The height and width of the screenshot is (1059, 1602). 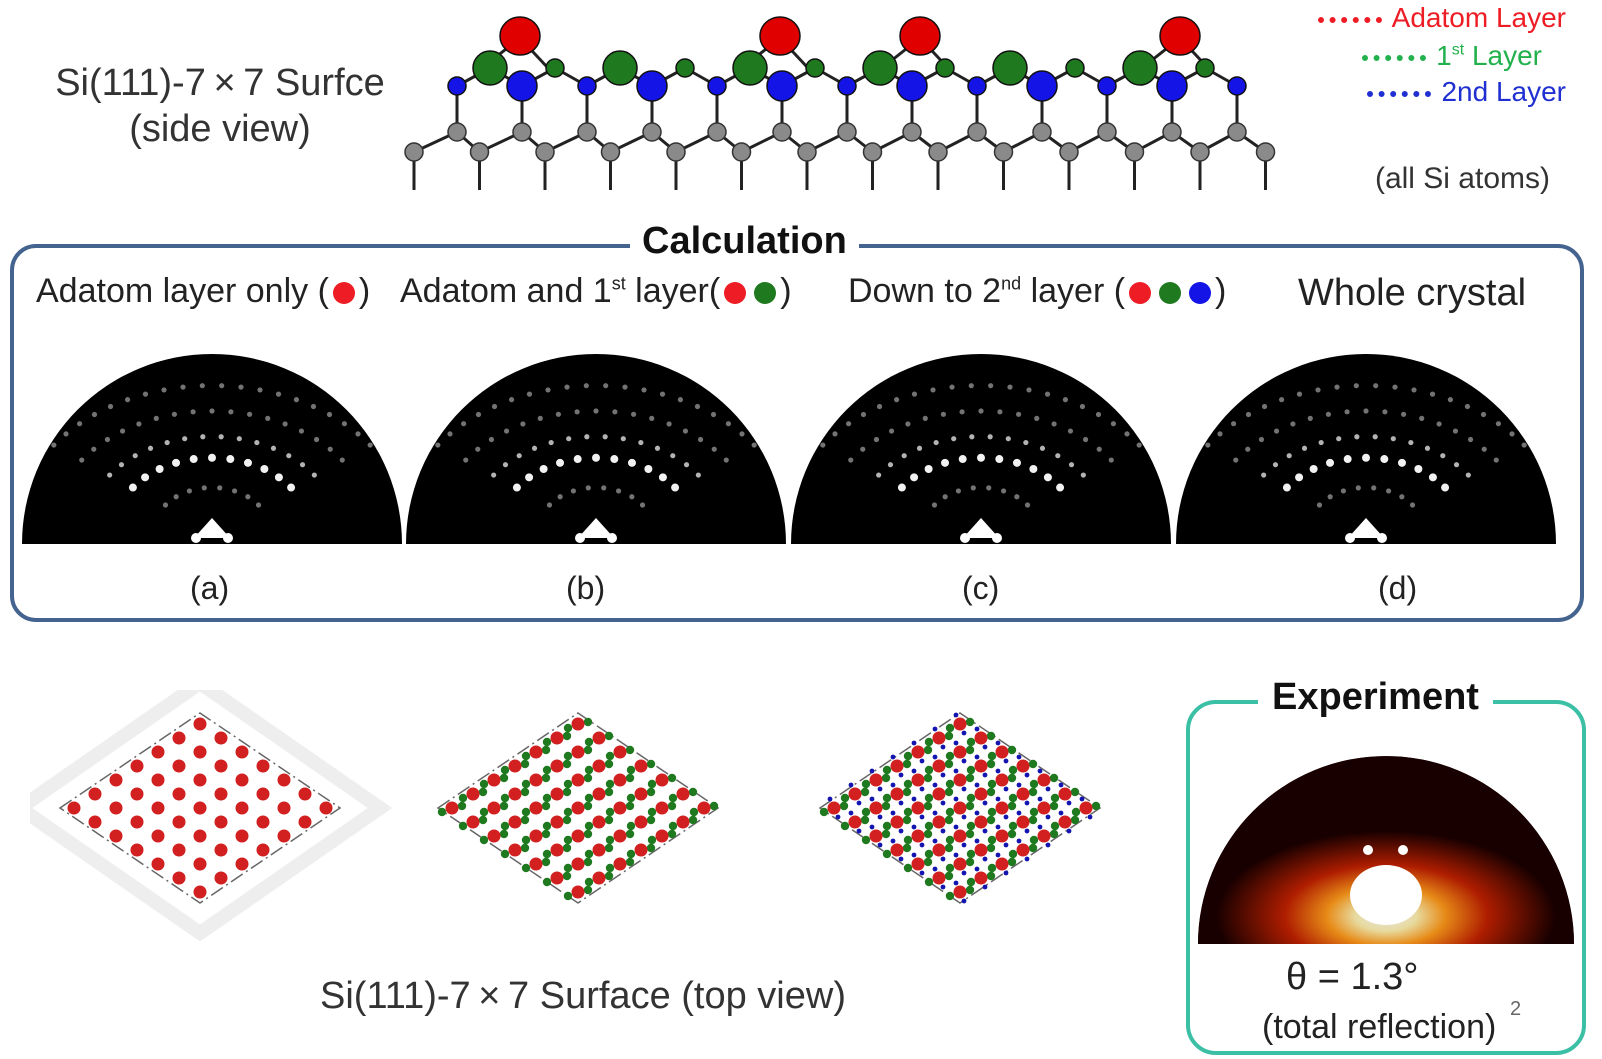 What do you see at coordinates (211, 816) in the screenshot?
I see `cell-halo` at bounding box center [211, 816].